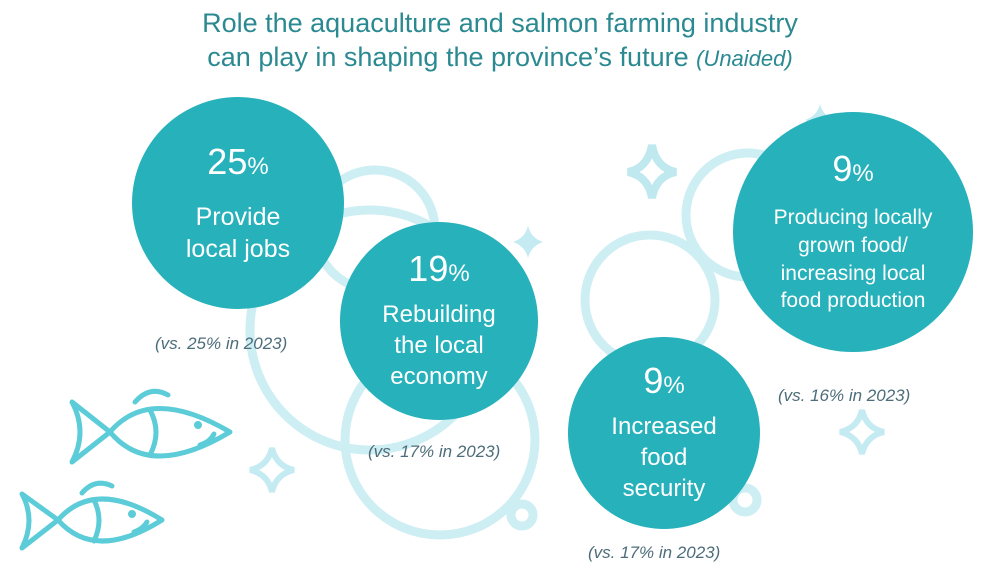 Image resolution: width=986 pixels, height=576 pixels. What do you see at coordinates (238, 233) in the screenshot?
I see `bubble-label: Provide local jobs` at bounding box center [238, 233].